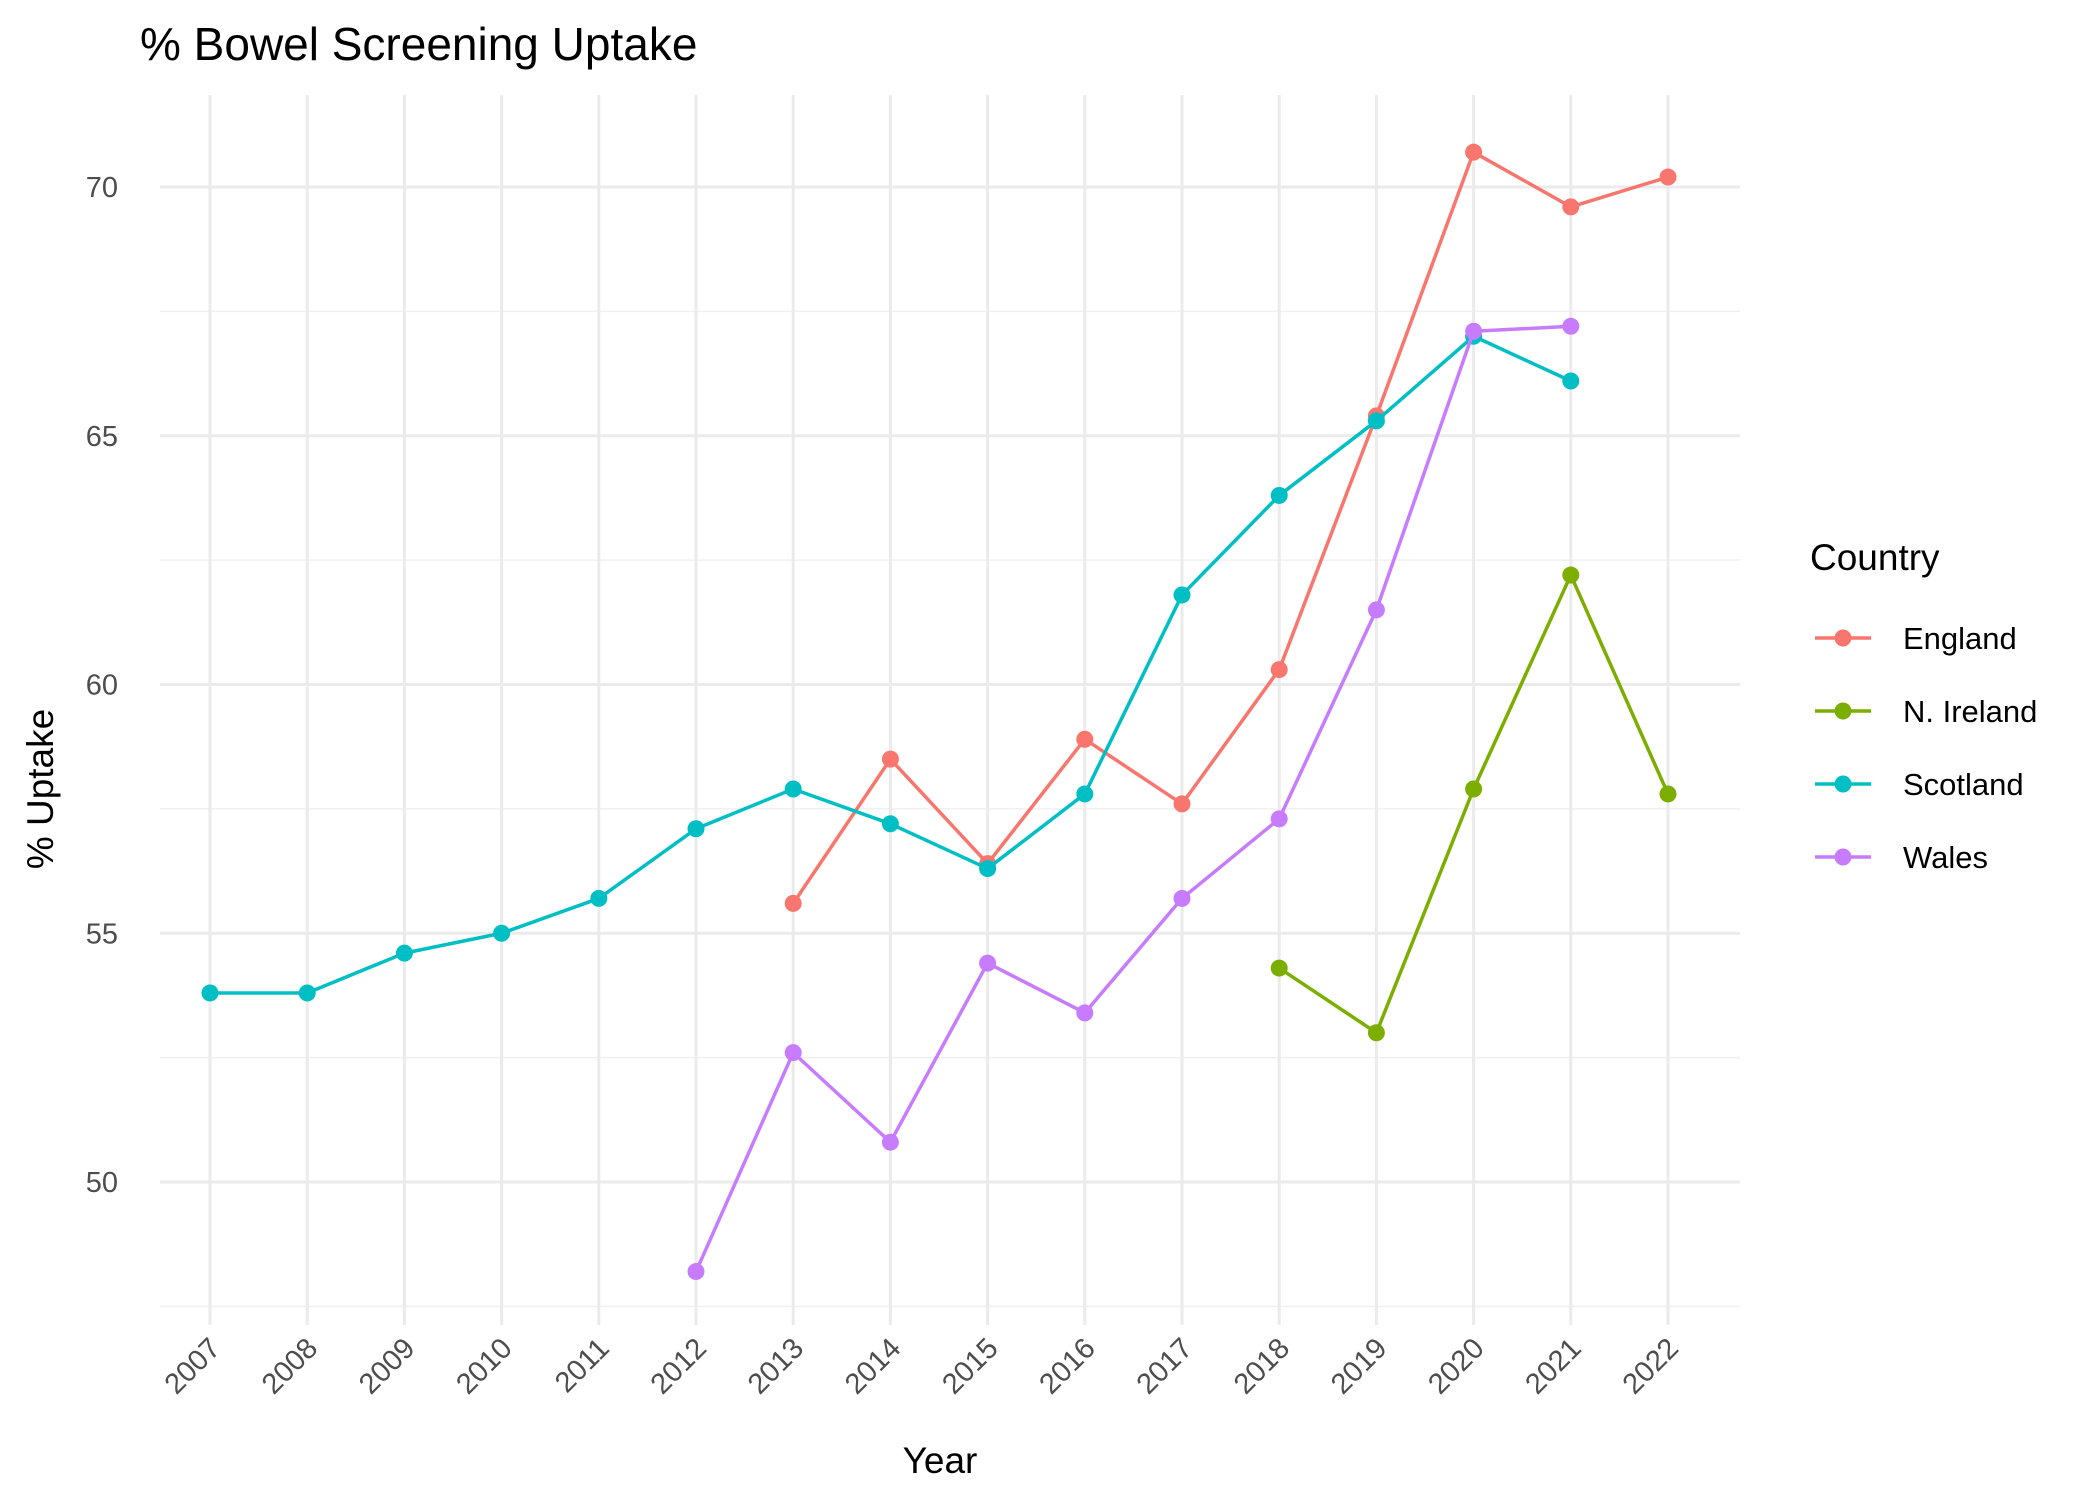  Describe the element at coordinates (484, 1366) in the screenshot. I see `x-tick-label: 2010` at that location.